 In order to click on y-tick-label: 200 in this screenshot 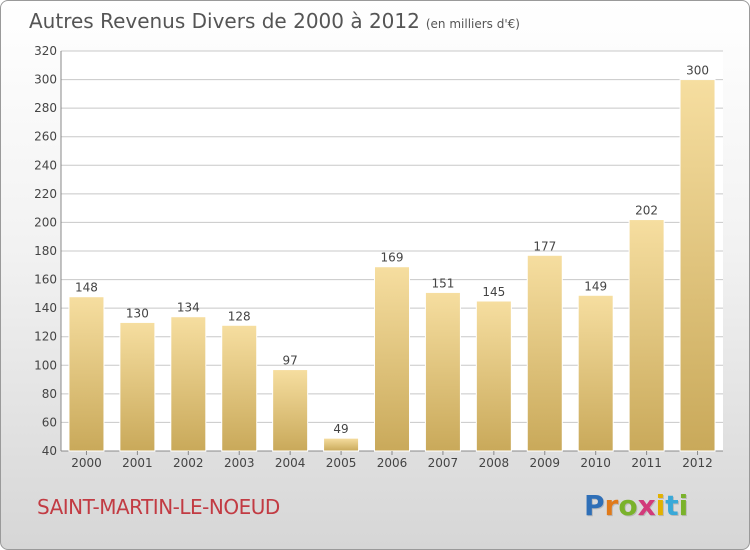, I will do `click(45, 222)`.